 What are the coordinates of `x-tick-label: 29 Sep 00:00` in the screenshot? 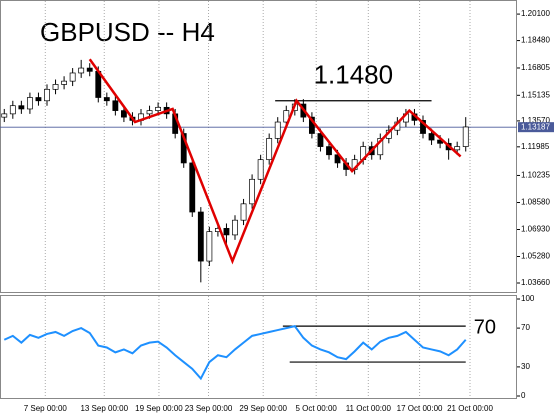 It's located at (263, 408).